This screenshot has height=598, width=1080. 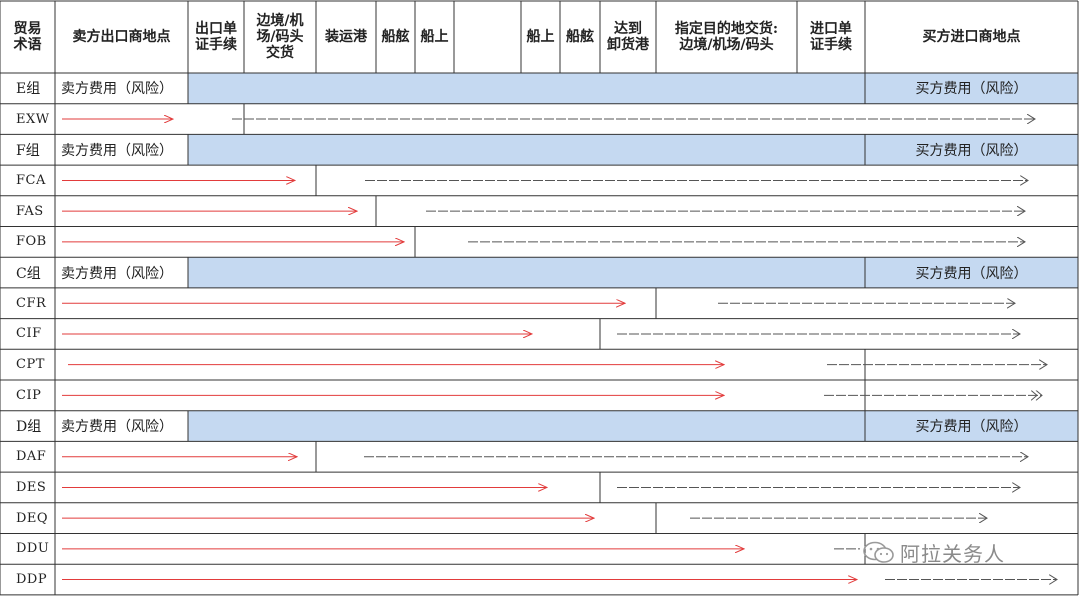 I want to click on header-load_port: 装运港, so click(x=346, y=37).